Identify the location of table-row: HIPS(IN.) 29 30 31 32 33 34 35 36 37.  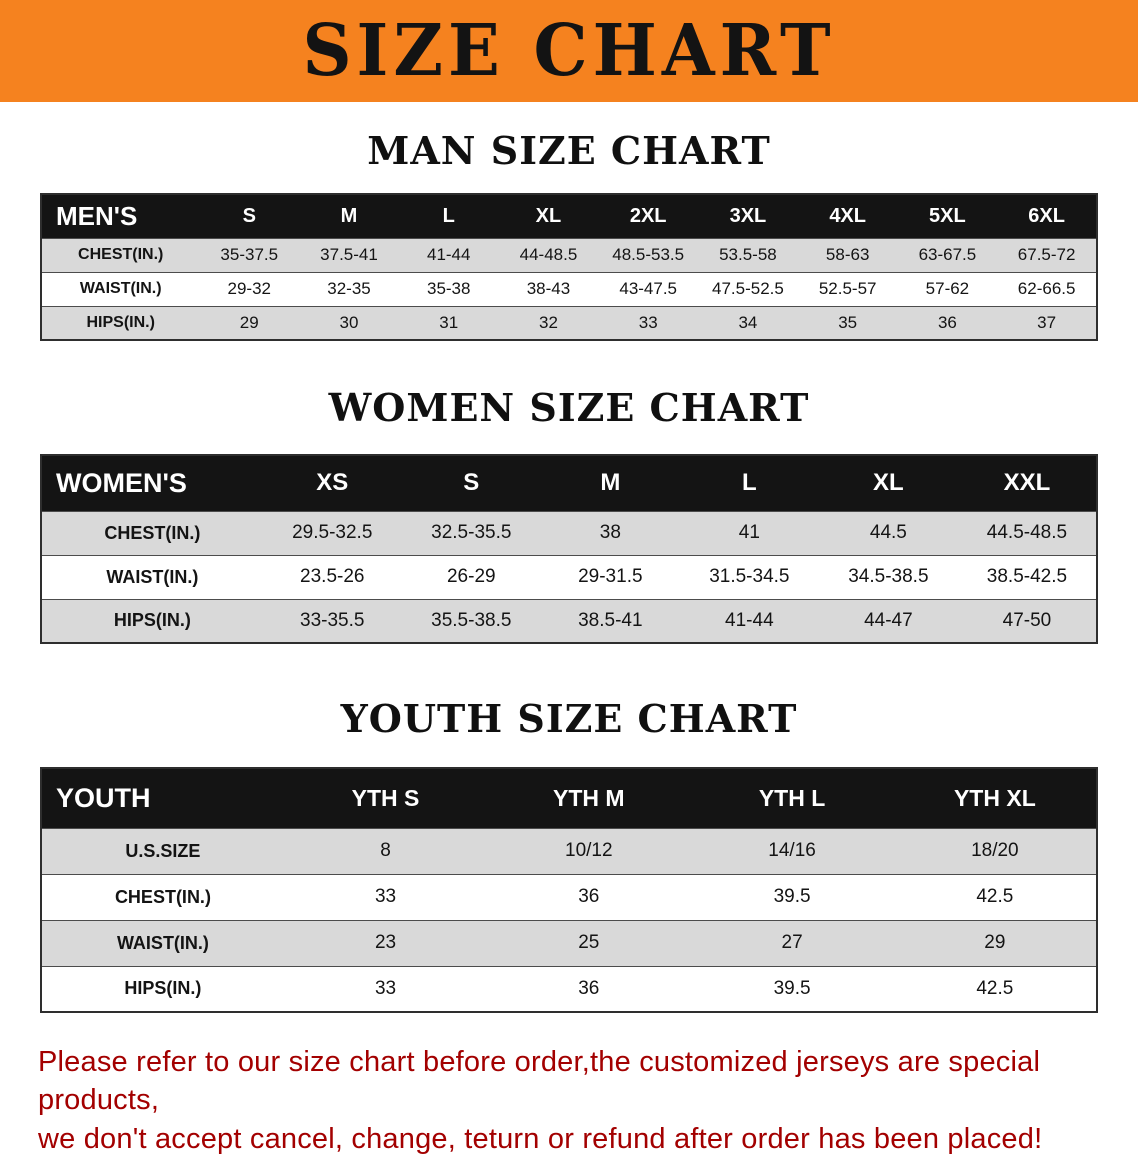
(569, 323).